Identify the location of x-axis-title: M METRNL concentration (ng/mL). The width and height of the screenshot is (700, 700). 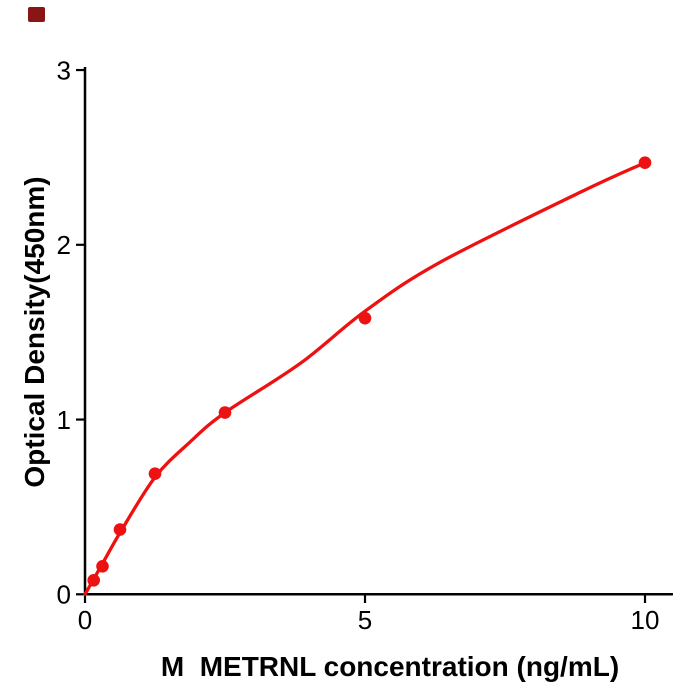
(390, 666).